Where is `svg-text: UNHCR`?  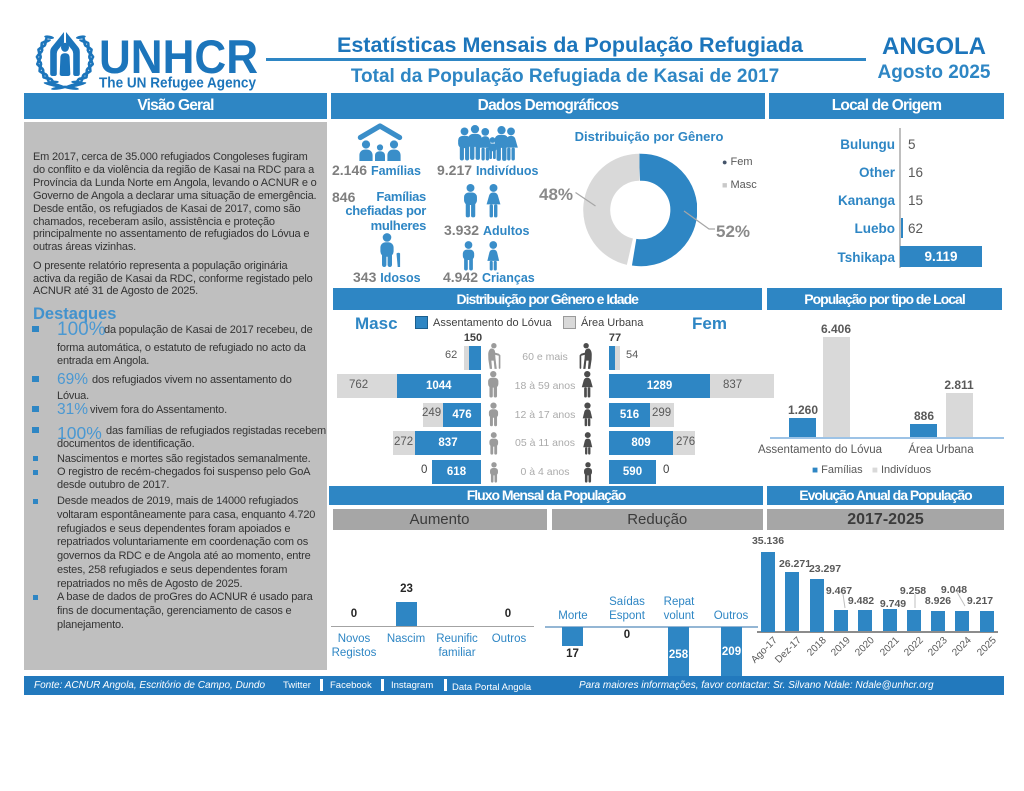
svg-text: UNHCR is located at coordinates (178, 56).